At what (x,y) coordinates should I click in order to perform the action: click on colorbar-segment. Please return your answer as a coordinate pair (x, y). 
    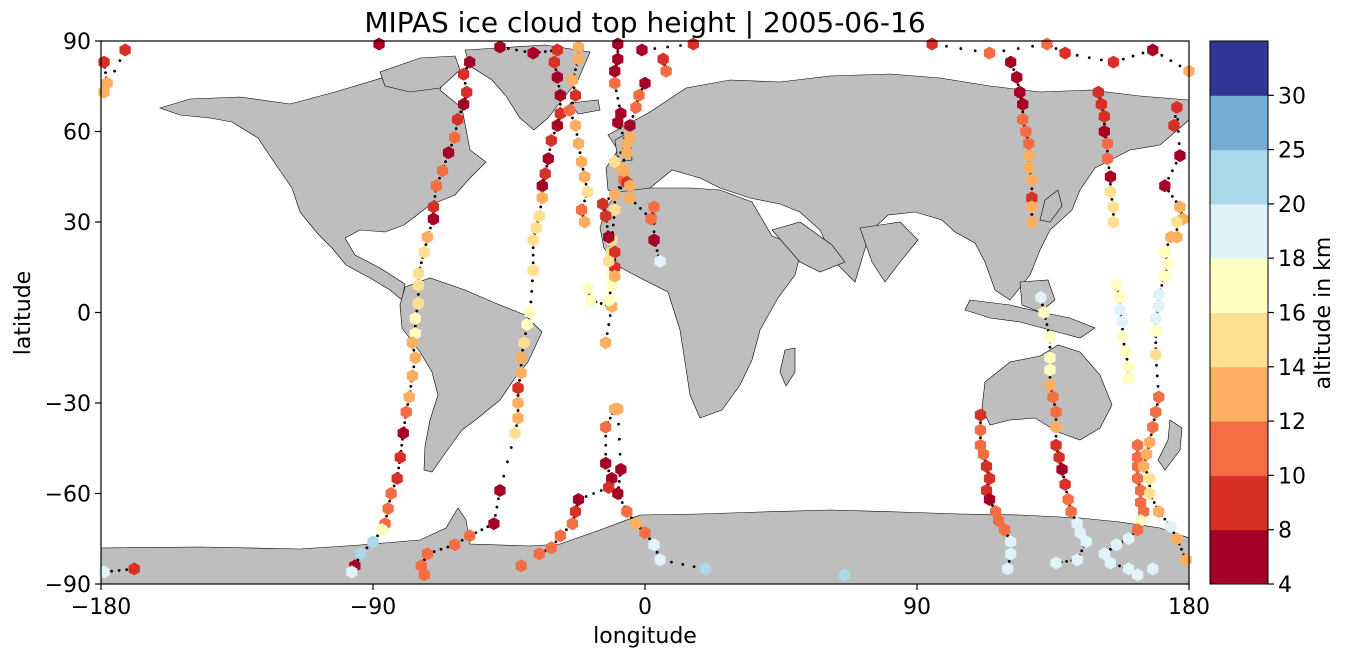
    Looking at the image, I should click on (1239, 557).